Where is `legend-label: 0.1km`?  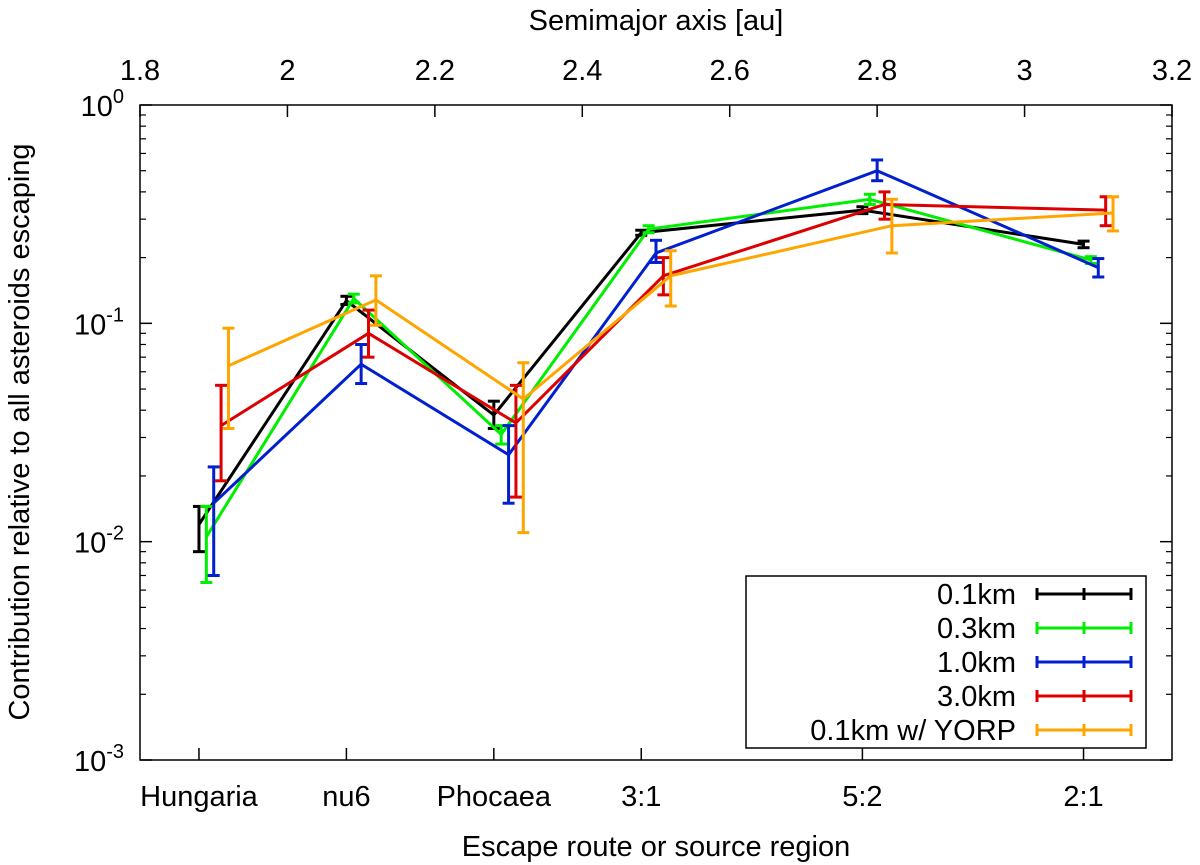
legend-label: 0.1km is located at coordinates (976, 595).